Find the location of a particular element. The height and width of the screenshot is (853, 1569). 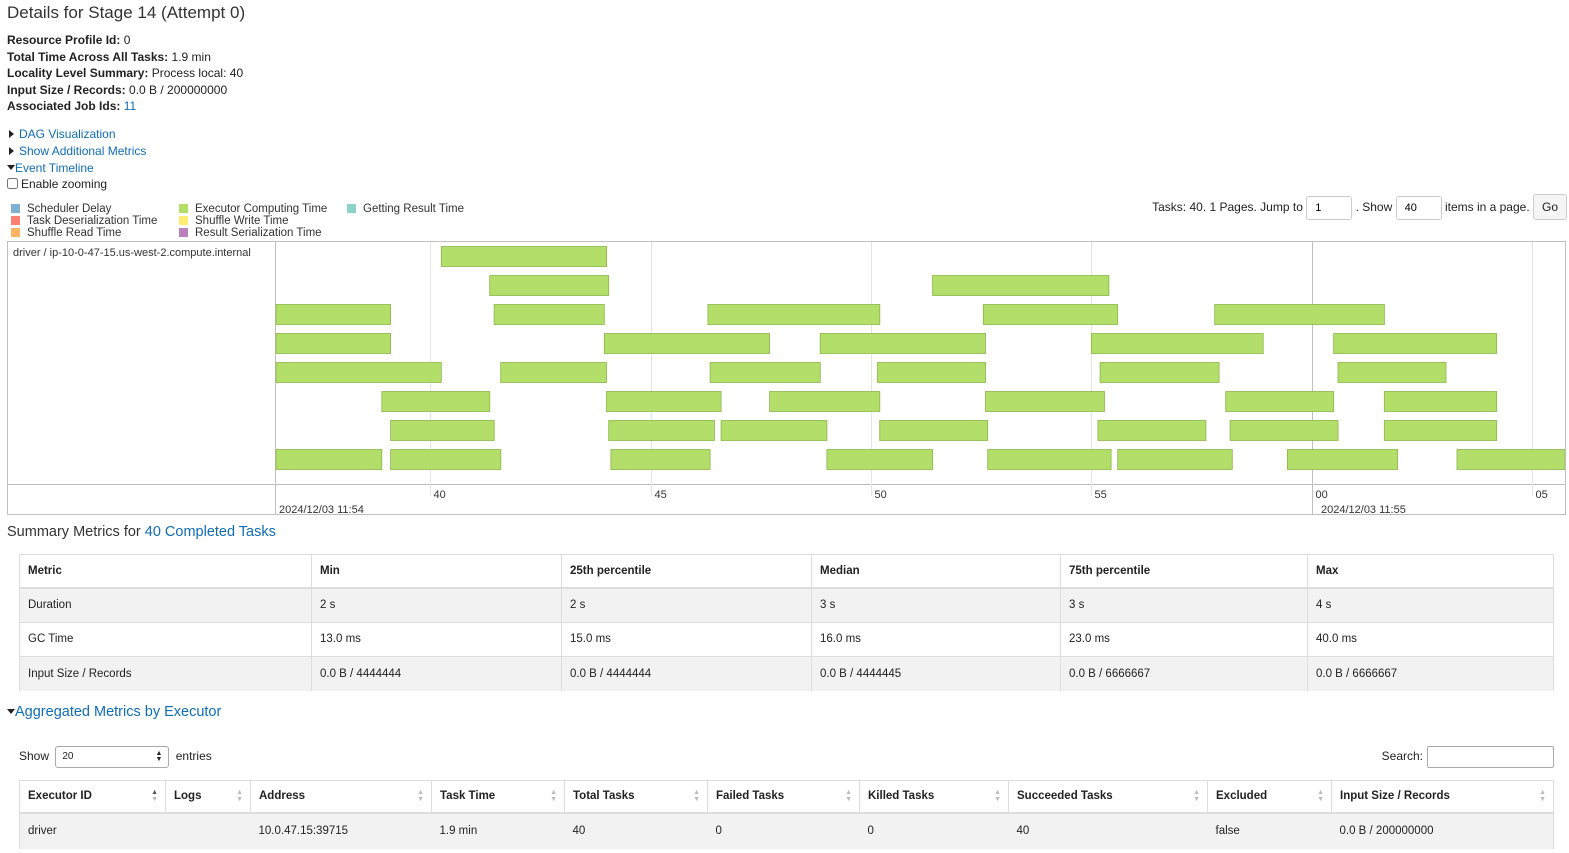

event-timeline-link: Event Timeline is located at coordinates (54, 168).